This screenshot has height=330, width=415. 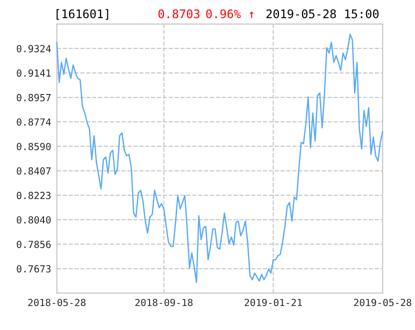 What do you see at coordinates (33, 98) in the screenshot?
I see `y-tick-label: 0.8957` at bounding box center [33, 98].